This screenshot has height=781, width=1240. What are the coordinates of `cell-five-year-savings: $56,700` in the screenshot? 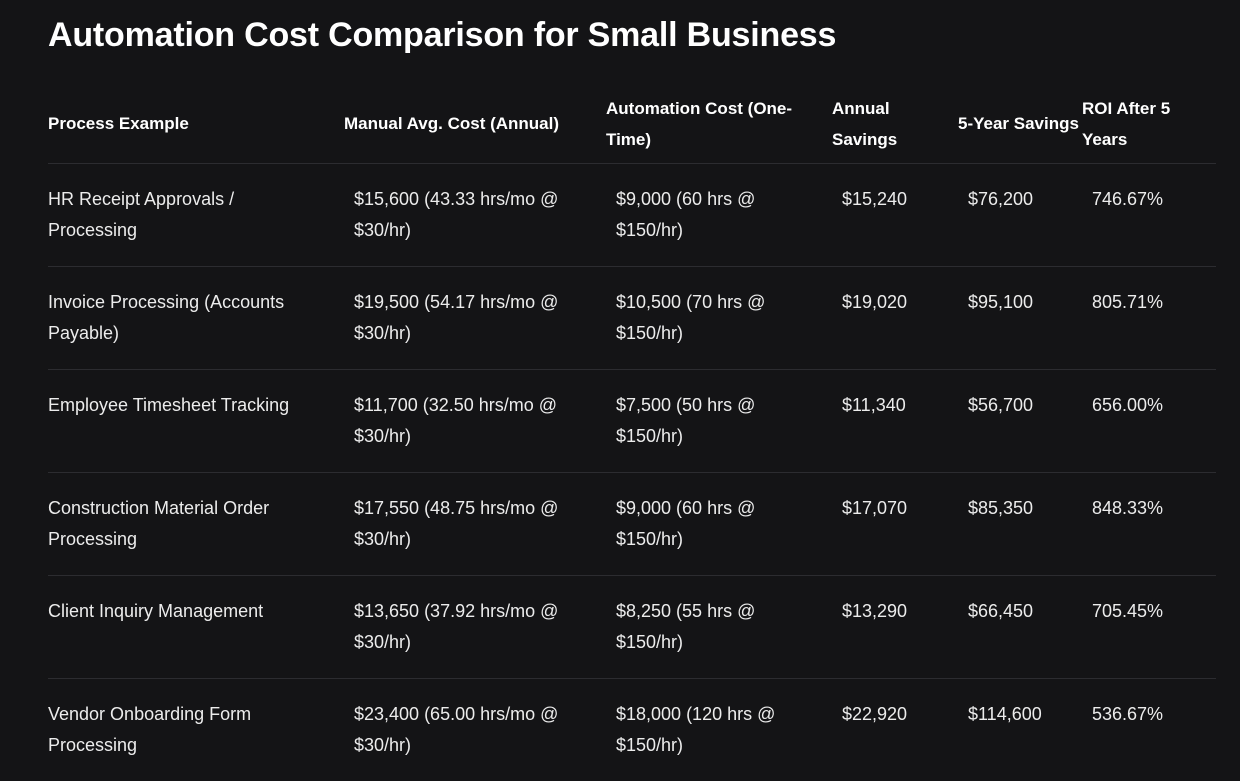 It's located at (1020, 421).